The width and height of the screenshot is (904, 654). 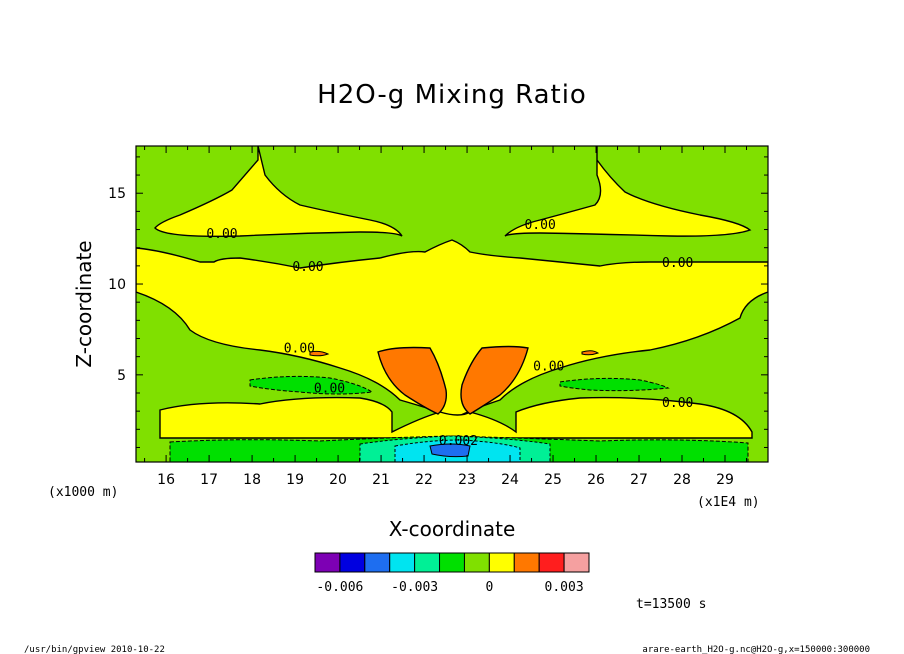 I want to click on x-tick-label: 23, so click(x=467, y=480).